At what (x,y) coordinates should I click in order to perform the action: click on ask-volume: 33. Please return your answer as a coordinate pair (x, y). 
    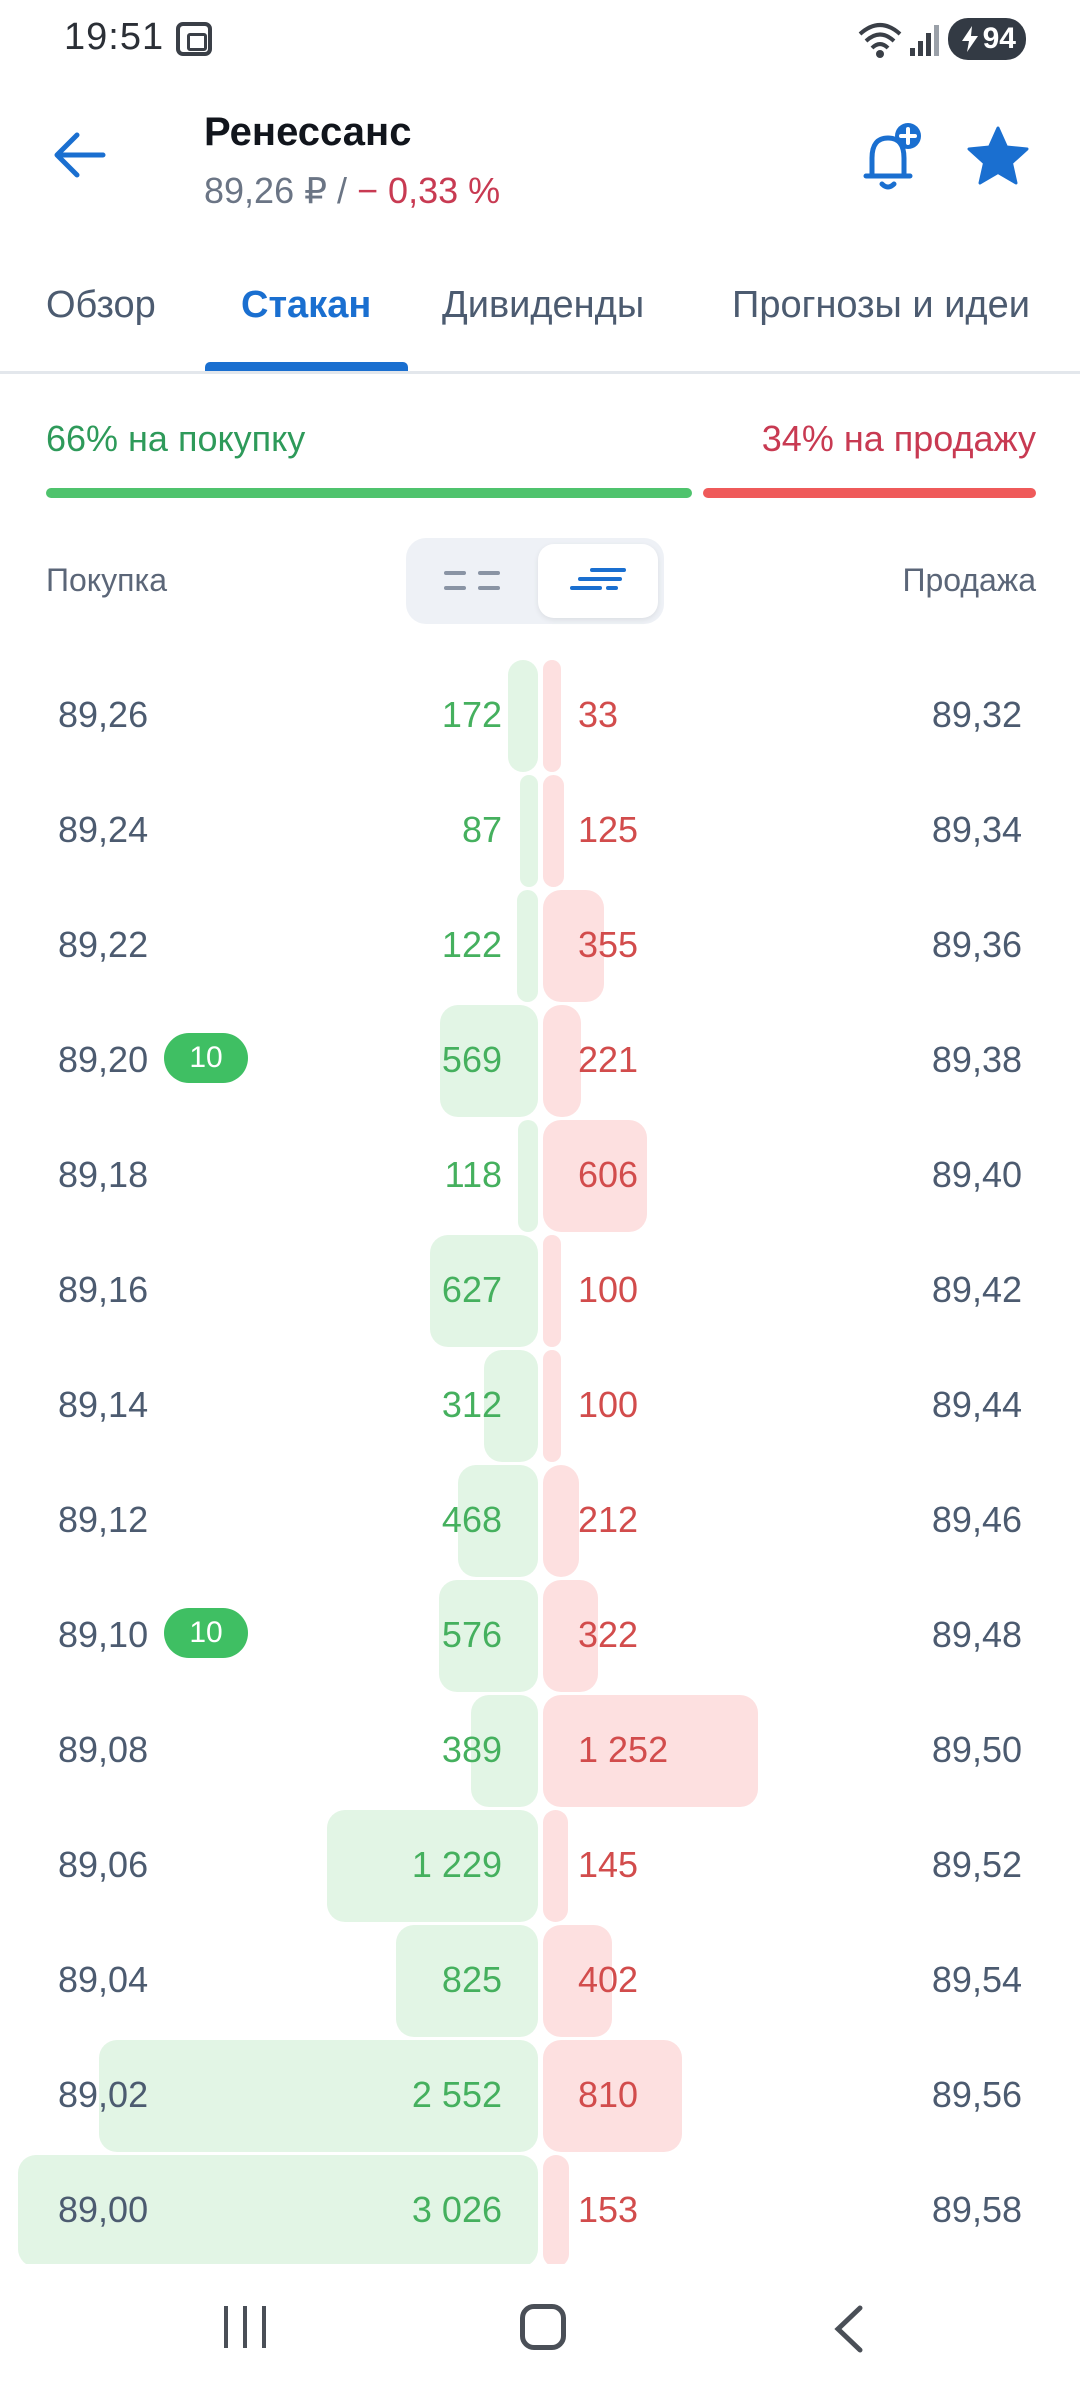
    Looking at the image, I should click on (598, 714).